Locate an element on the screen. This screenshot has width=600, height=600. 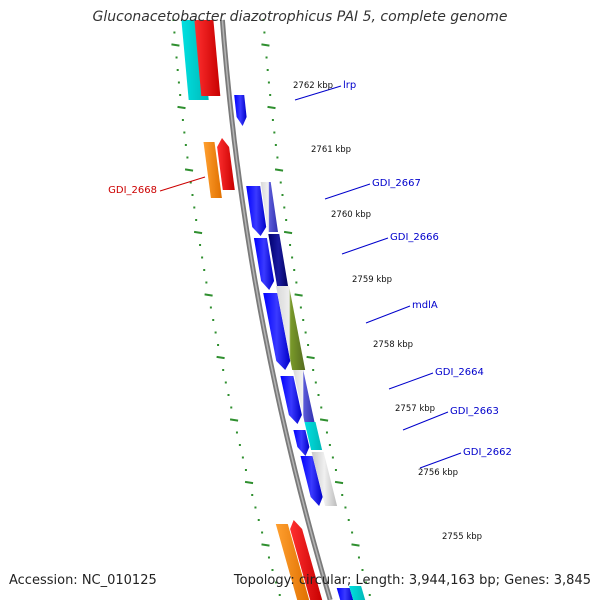
gene-label: GDI_2663 is located at coordinates (474, 411).